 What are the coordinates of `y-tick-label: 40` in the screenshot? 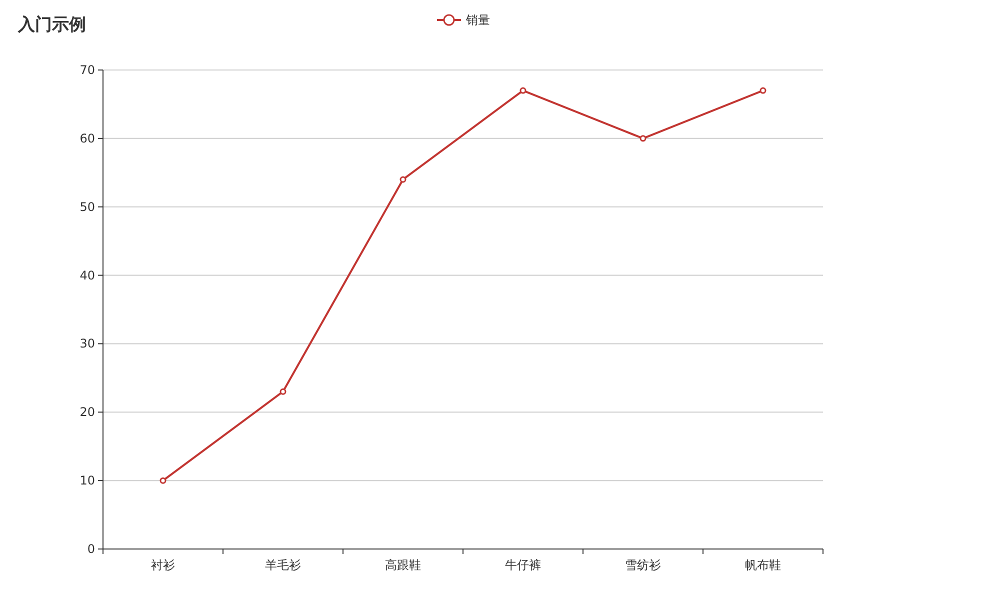 It's located at (87, 275).